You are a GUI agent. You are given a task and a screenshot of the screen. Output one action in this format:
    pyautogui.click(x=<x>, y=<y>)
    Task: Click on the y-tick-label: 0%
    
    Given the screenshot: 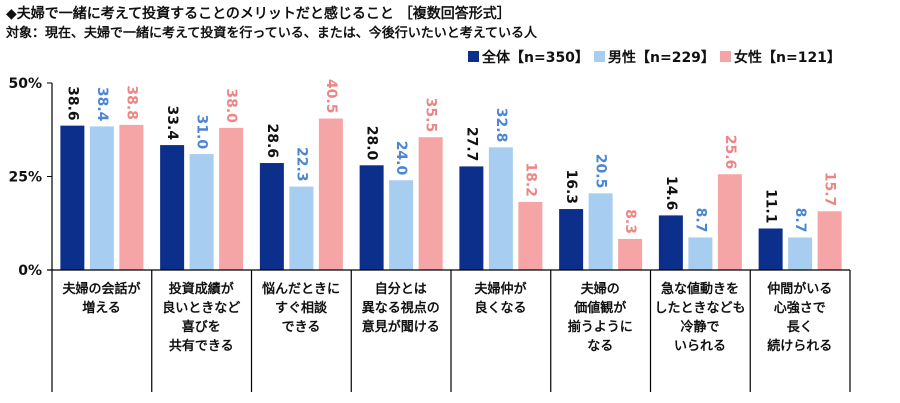 What is the action you would take?
    pyautogui.click(x=30, y=271)
    